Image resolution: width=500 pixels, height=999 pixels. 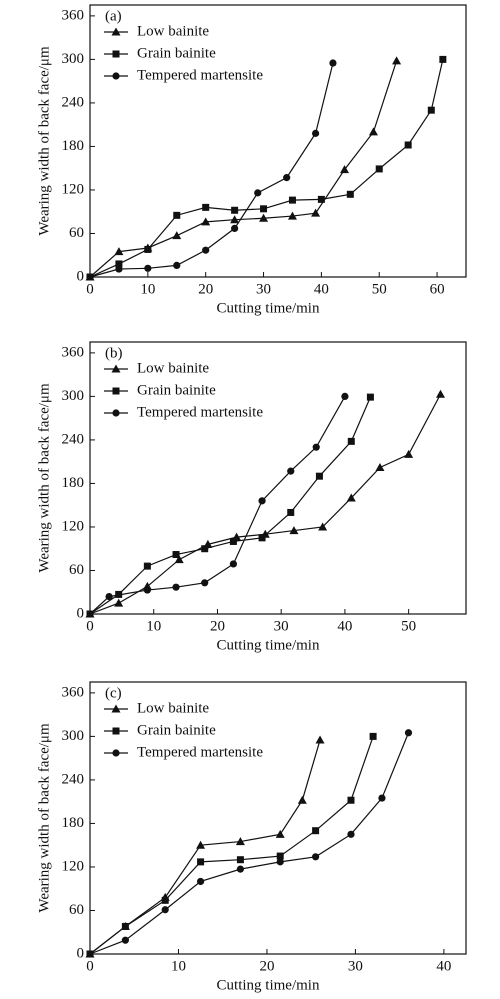 What do you see at coordinates (114, 353) in the screenshot?
I see `panel-label: (b)` at bounding box center [114, 353].